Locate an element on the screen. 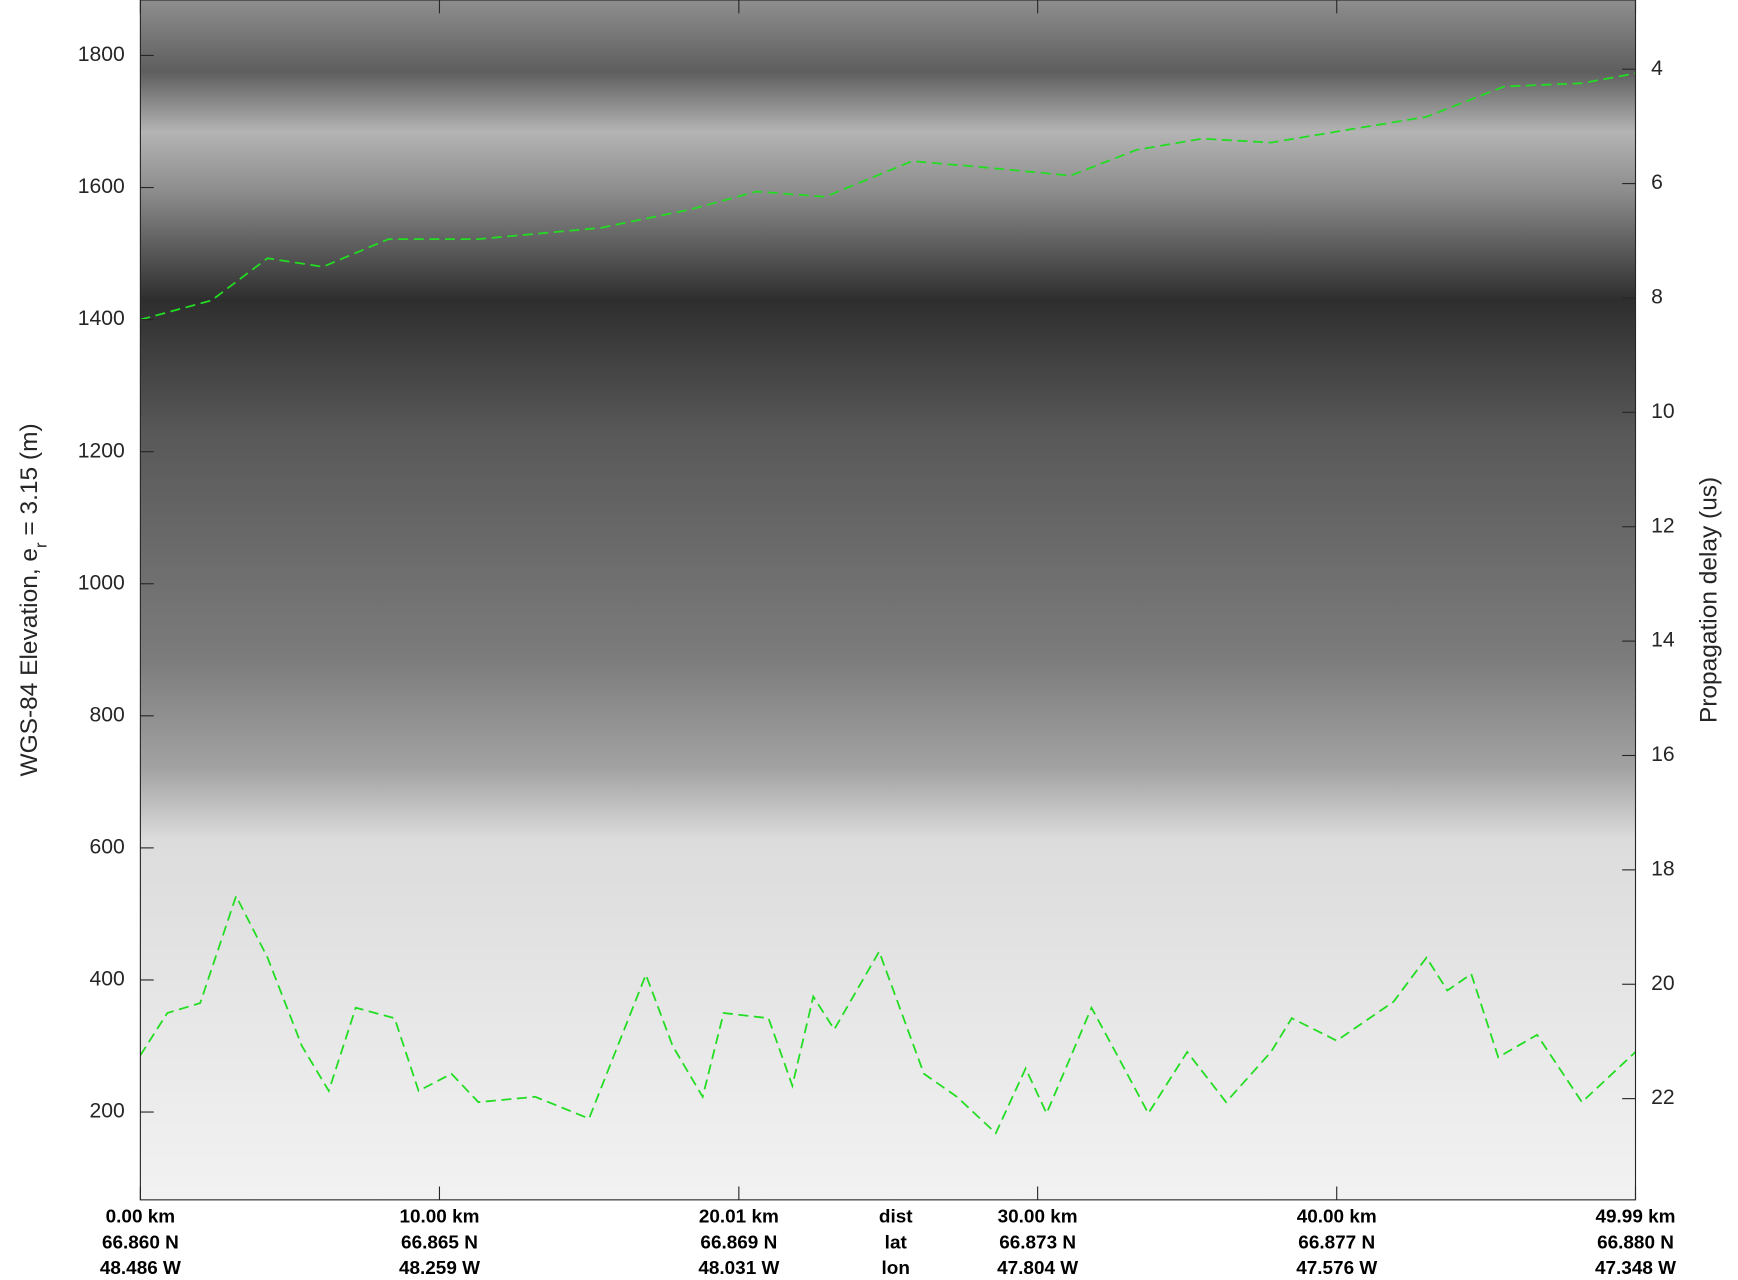  y-tick-label: 1600 is located at coordinates (101, 186).